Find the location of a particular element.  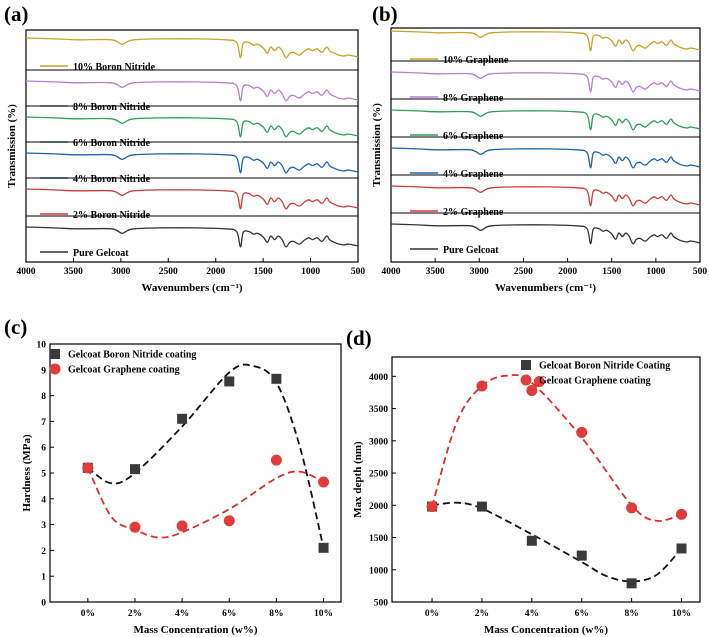

p3-x-axis-label: Mass Concentration (w%) is located at coordinates (546, 630).